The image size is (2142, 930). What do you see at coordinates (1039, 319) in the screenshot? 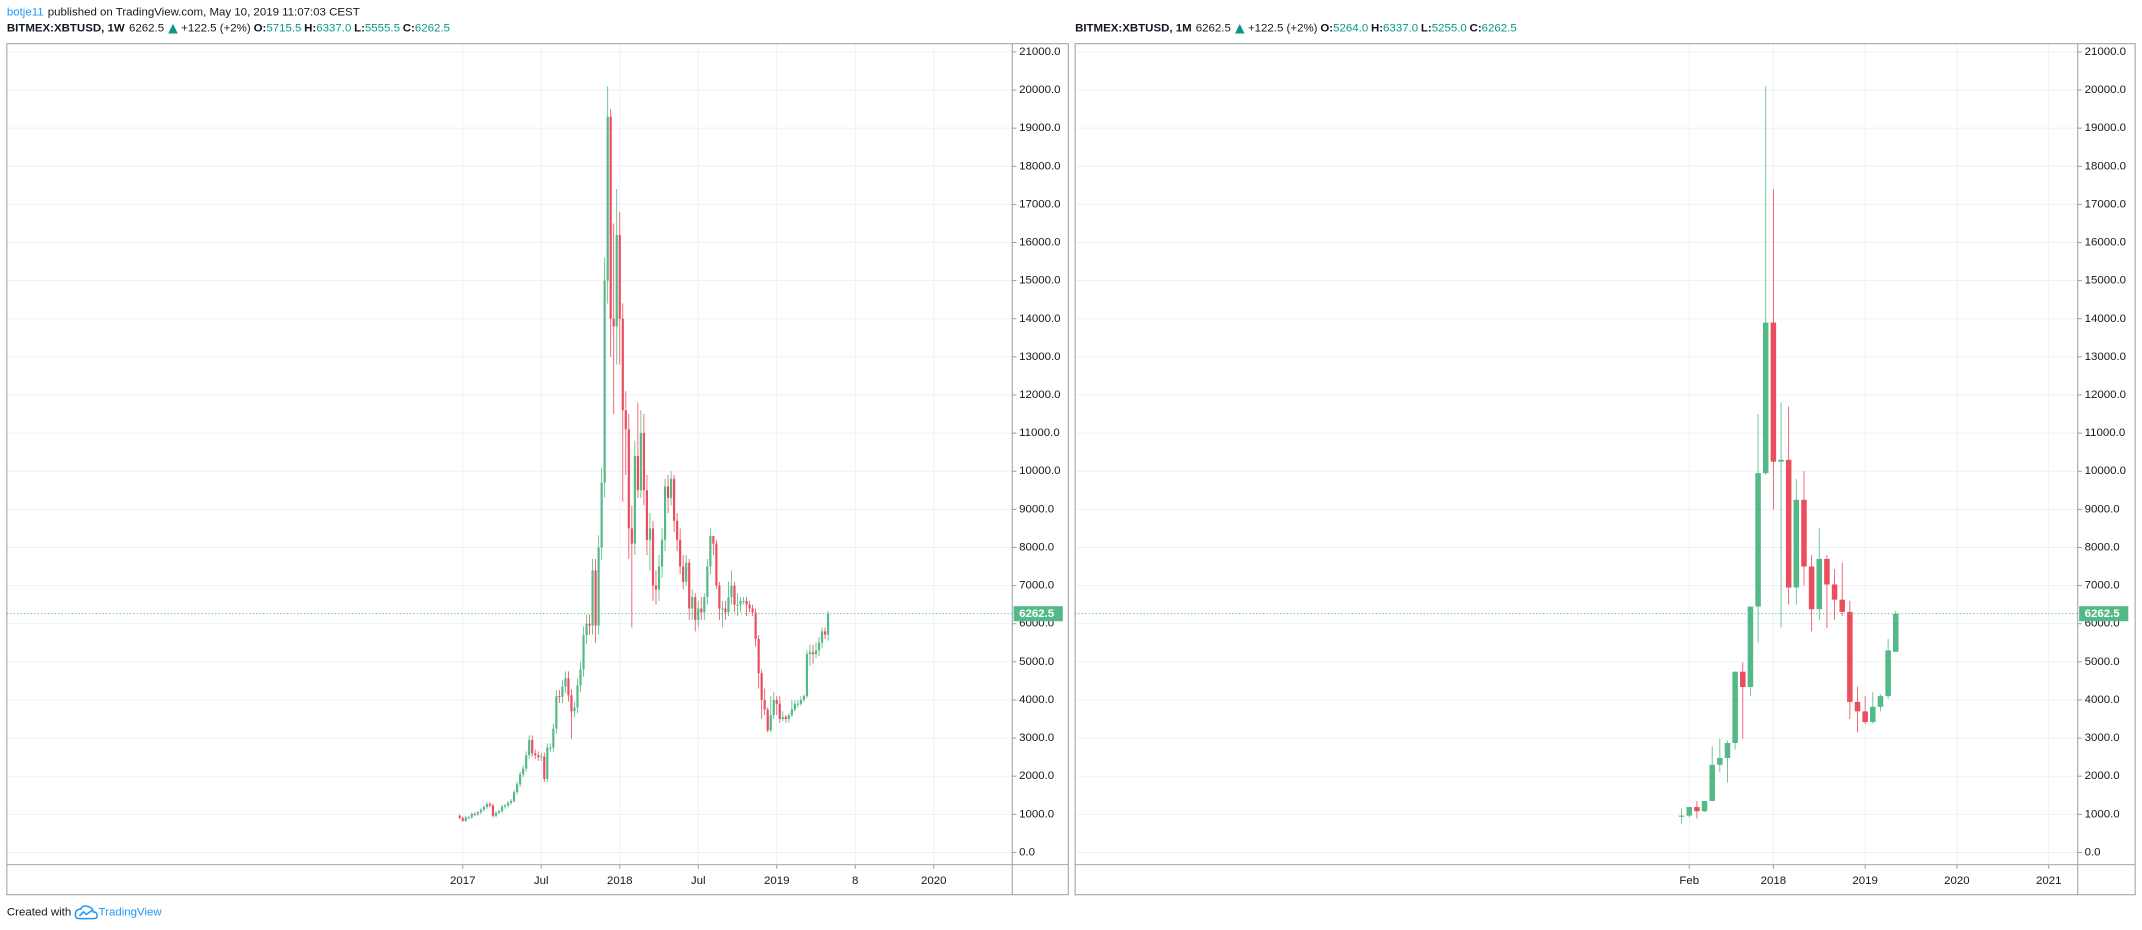
I see `y-tick-label: 14000.0` at bounding box center [1039, 319].